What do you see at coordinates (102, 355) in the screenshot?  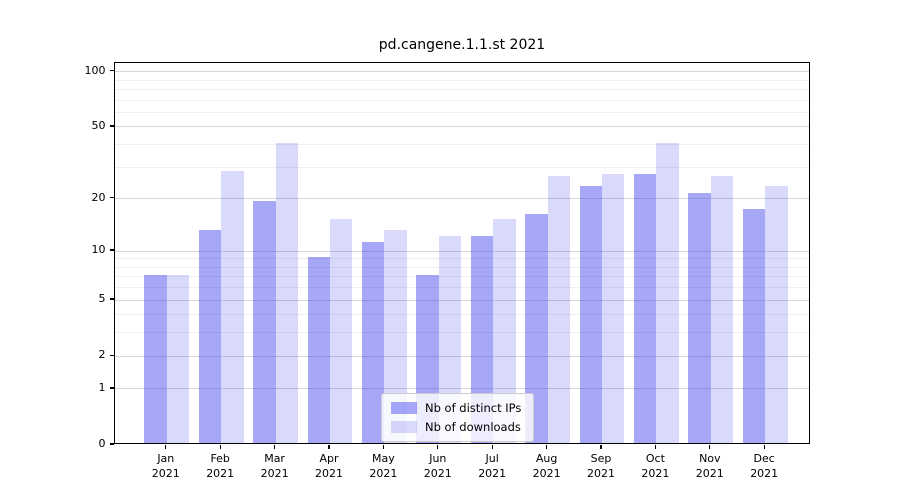 I see `y-axis-tick-label: 2` at bounding box center [102, 355].